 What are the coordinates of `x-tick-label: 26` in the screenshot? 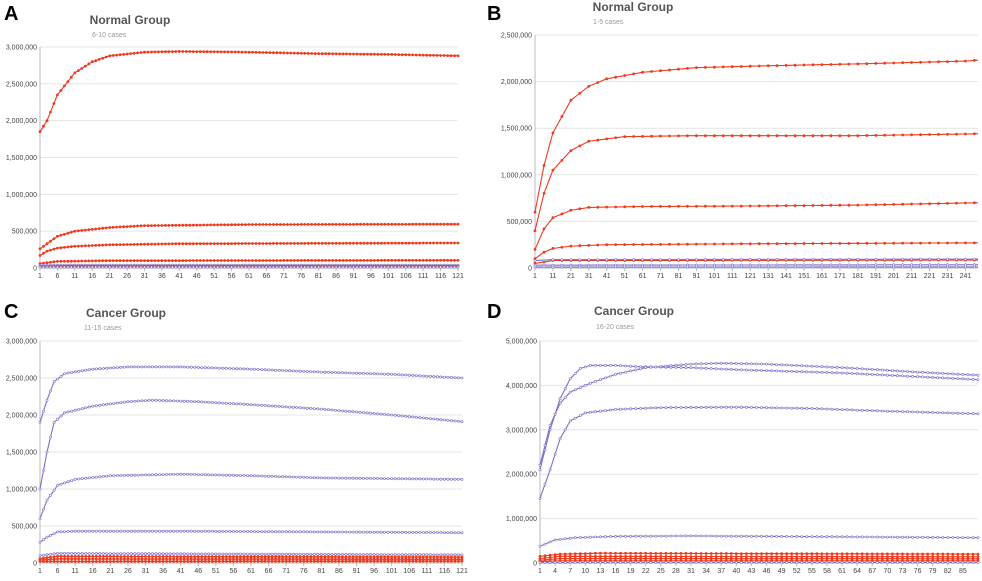 It's located at (128, 571).